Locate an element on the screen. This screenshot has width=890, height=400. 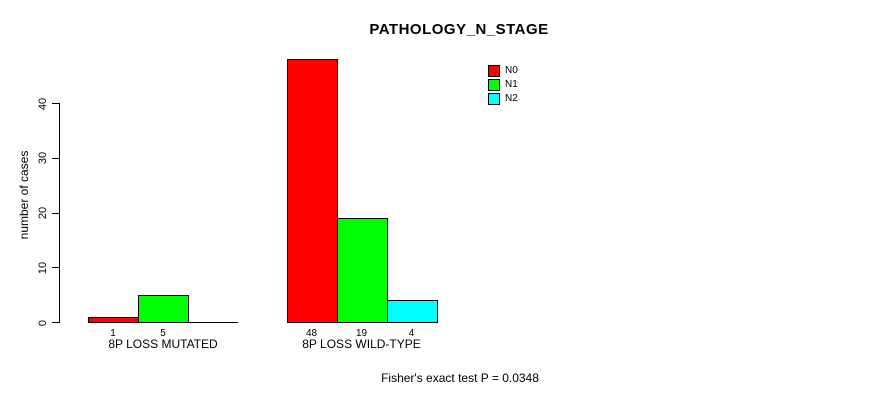
bar-n2-group2 is located at coordinates (412, 311).